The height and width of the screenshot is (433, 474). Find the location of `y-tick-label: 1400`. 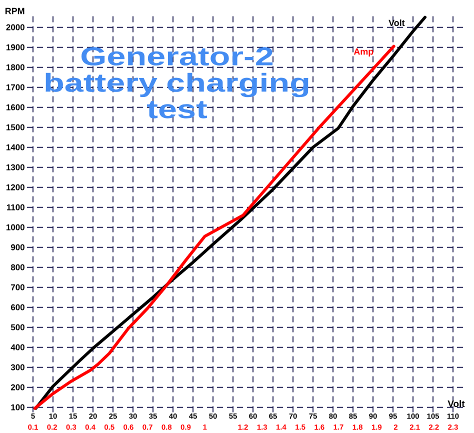

y-tick-label: 1400 is located at coordinates (15, 147).